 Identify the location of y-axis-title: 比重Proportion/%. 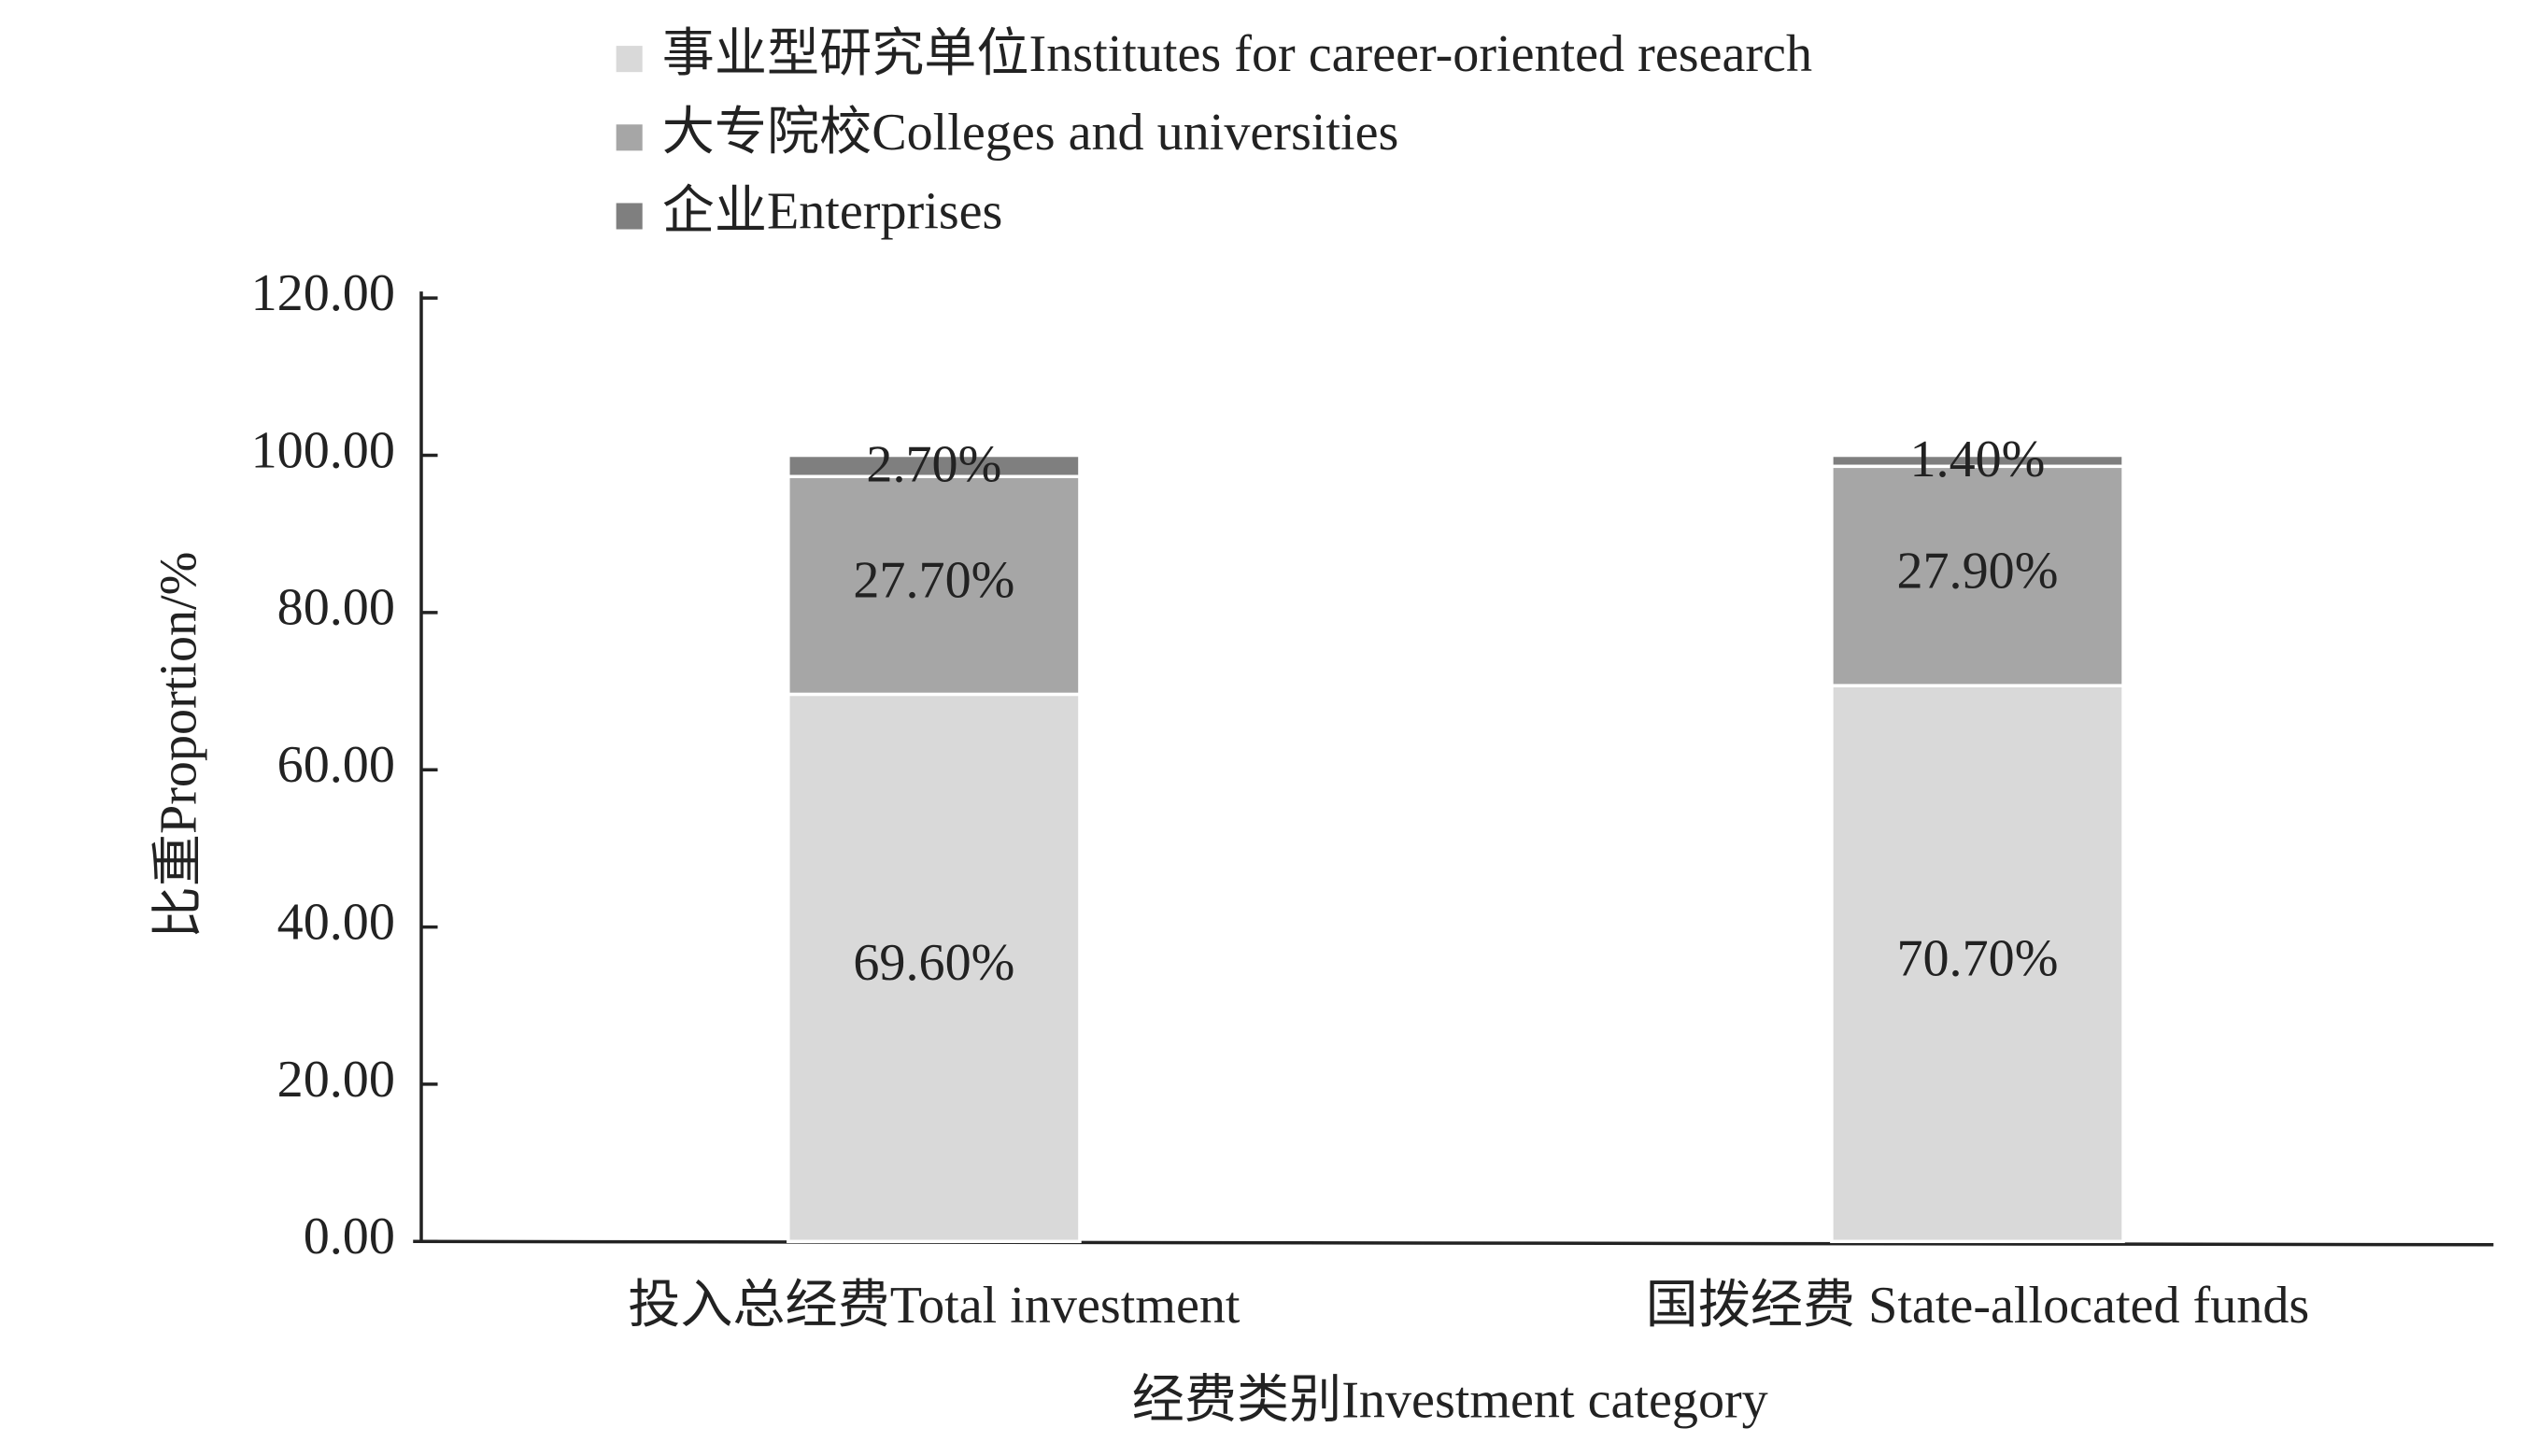
(179, 746).